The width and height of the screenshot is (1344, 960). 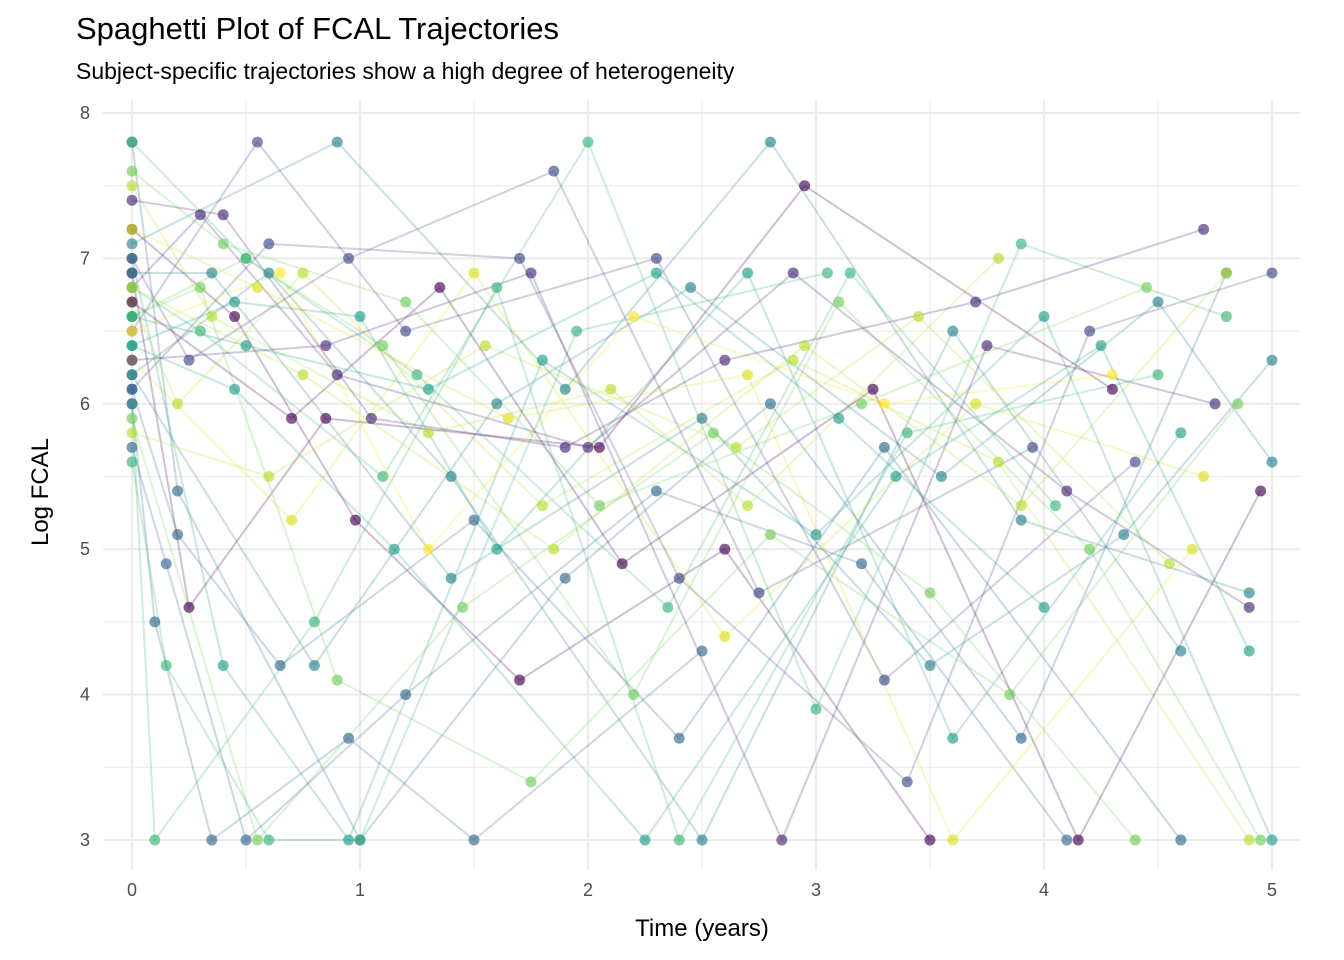 What do you see at coordinates (702, 928) in the screenshot?
I see `x-axis-label: Time (years)` at bounding box center [702, 928].